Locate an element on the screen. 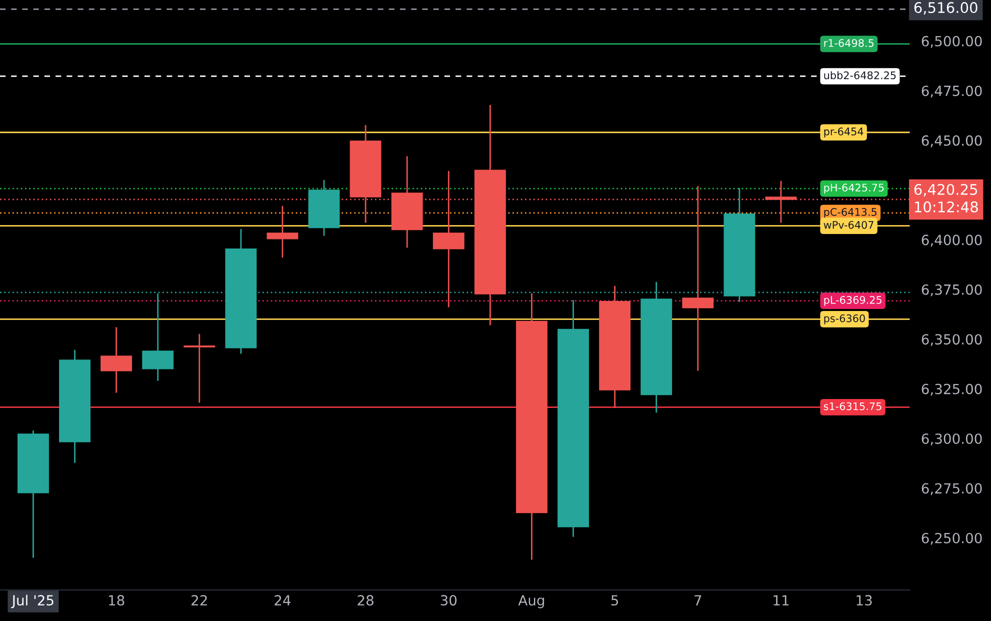 This screenshot has width=991, height=621. x-tick-label: 5 is located at coordinates (614, 600).